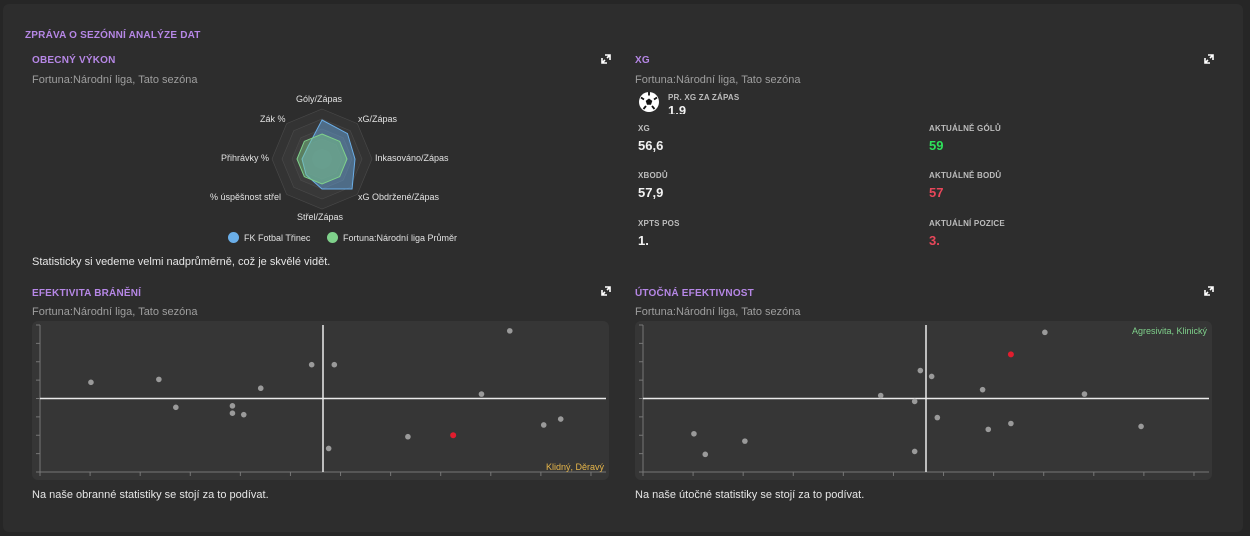 This screenshot has height=536, width=1250. I want to click on xg-subtitle: Fortuna:Národní liga, Tato sezóna, so click(718, 80).